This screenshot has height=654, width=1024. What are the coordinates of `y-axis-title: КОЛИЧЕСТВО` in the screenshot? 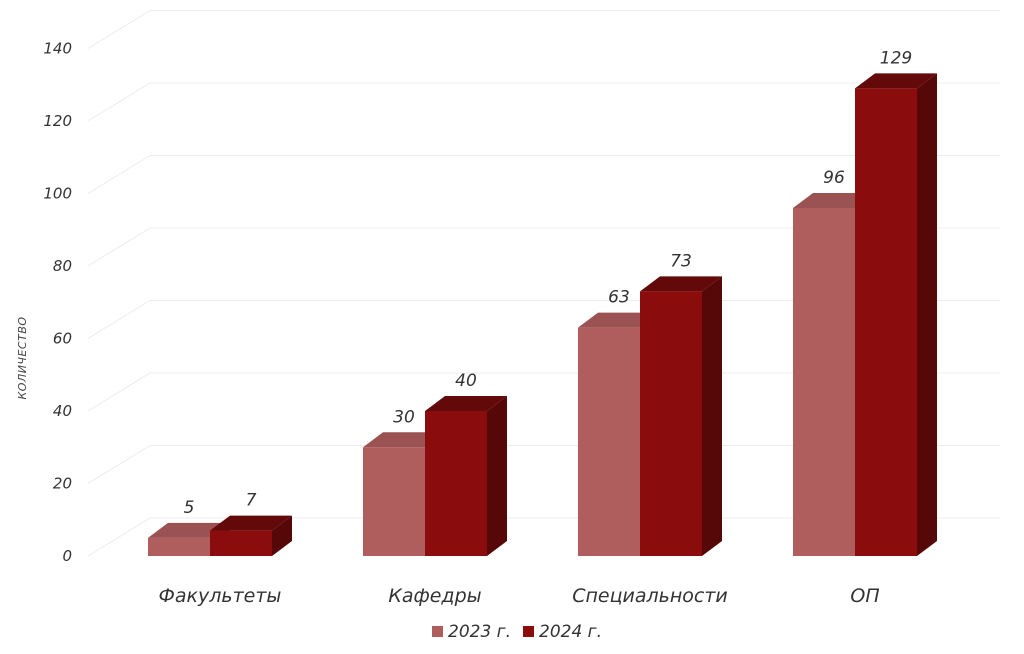 It's located at (22, 357).